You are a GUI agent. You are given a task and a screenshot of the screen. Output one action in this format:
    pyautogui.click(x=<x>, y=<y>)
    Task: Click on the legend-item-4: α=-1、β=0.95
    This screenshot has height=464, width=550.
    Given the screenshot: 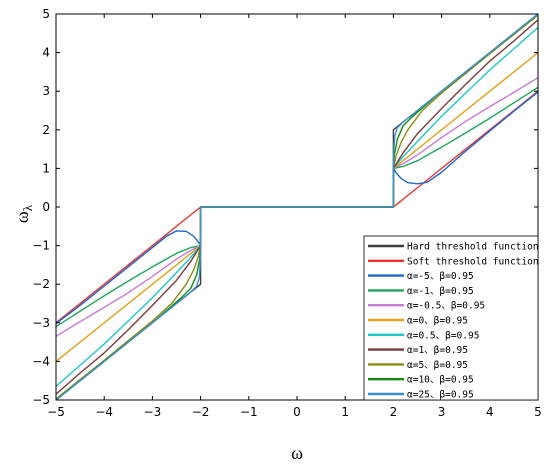 What is the action you would take?
    pyautogui.click(x=421, y=291)
    